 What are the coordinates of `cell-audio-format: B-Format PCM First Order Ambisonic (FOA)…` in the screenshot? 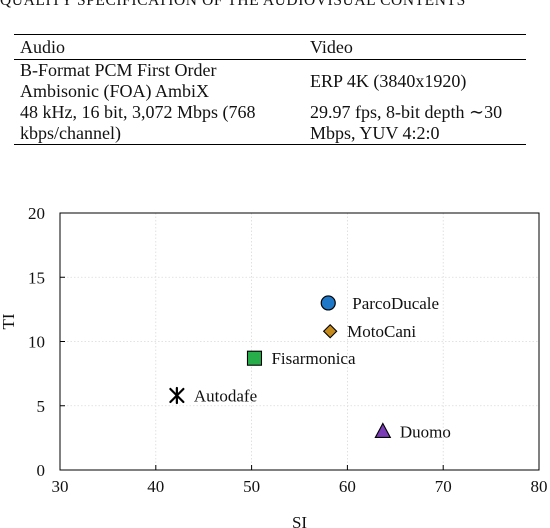 It's located at (118, 80).